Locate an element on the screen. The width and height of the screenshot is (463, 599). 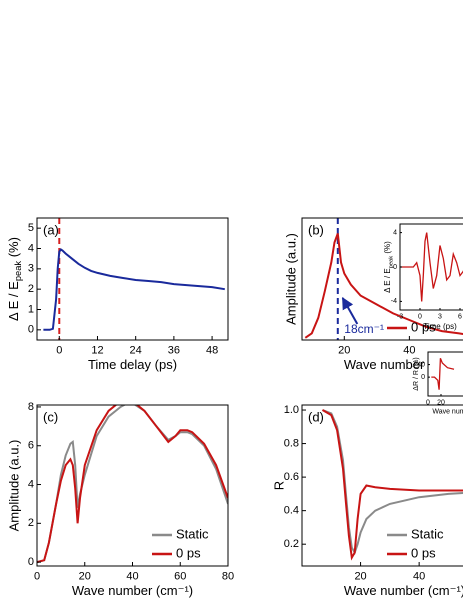
y-tick-label: 3 is located at coordinates (31, 269).